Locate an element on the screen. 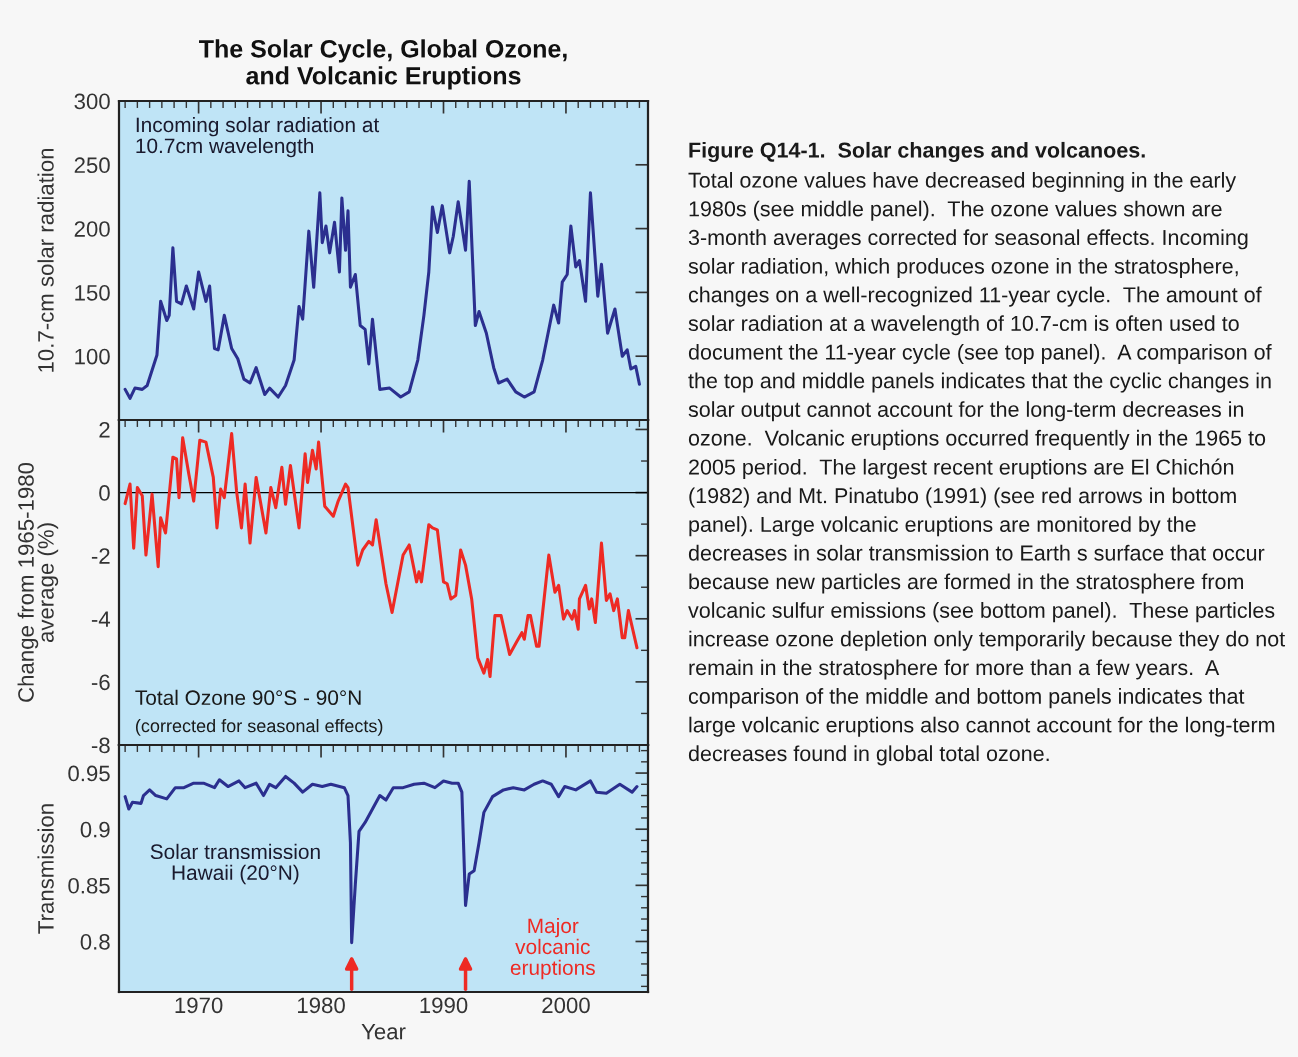 The width and height of the screenshot is (1298, 1057). y-tick-label: 0 is located at coordinates (104, 493).